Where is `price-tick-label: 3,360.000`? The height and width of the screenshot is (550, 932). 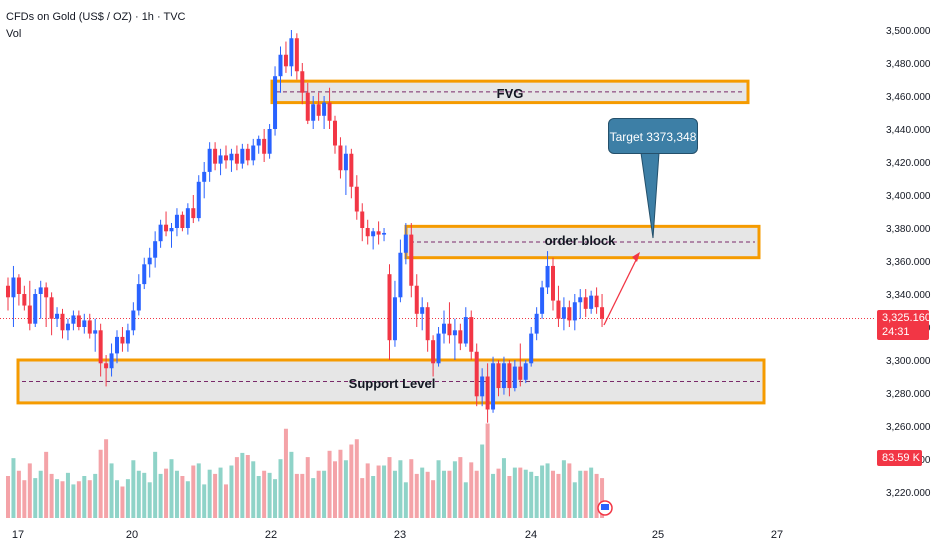 price-tick-label: 3,360.000 is located at coordinates (908, 262).